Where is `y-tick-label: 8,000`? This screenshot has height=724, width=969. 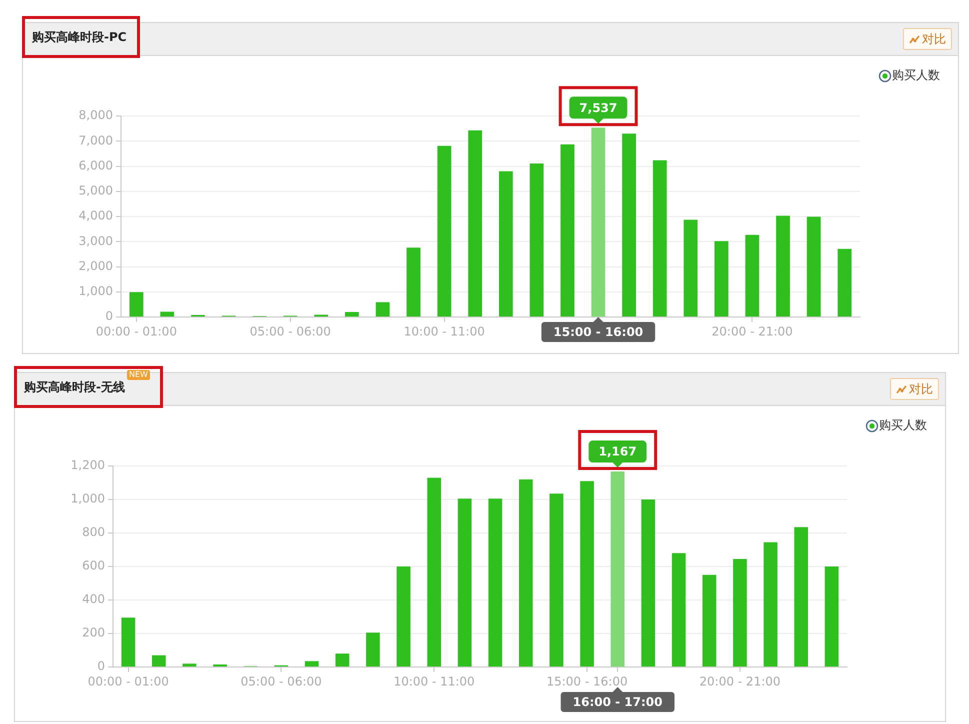
y-tick-label: 8,000 is located at coordinates (95, 115).